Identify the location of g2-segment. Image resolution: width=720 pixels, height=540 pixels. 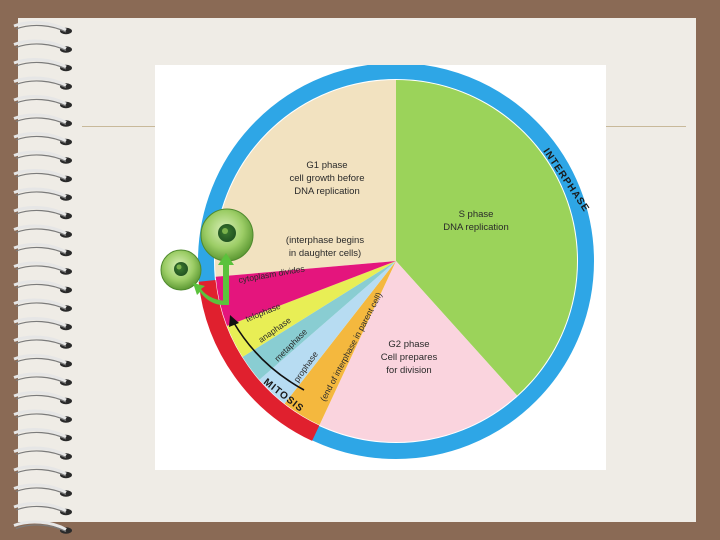
(418, 351).